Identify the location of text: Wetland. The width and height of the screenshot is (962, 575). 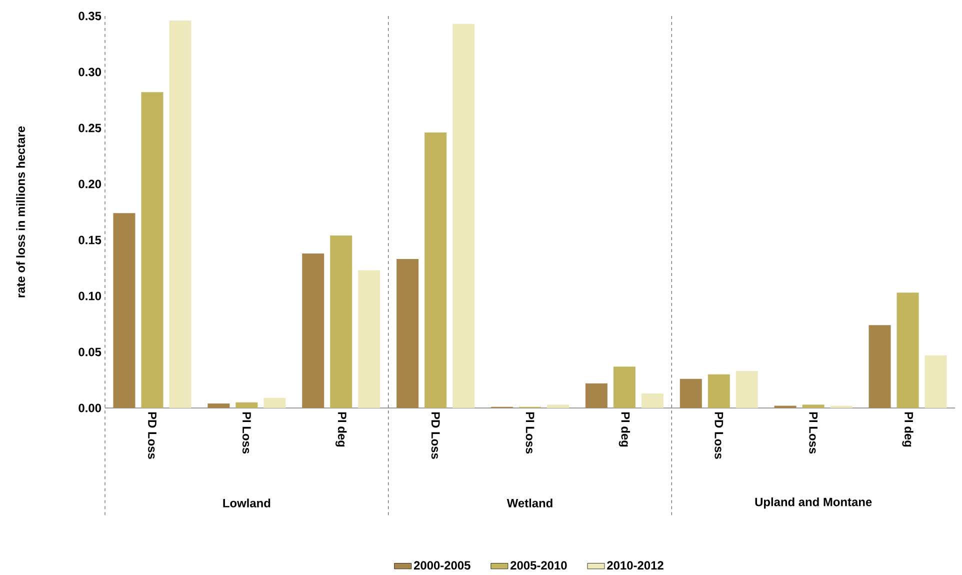
(529, 503).